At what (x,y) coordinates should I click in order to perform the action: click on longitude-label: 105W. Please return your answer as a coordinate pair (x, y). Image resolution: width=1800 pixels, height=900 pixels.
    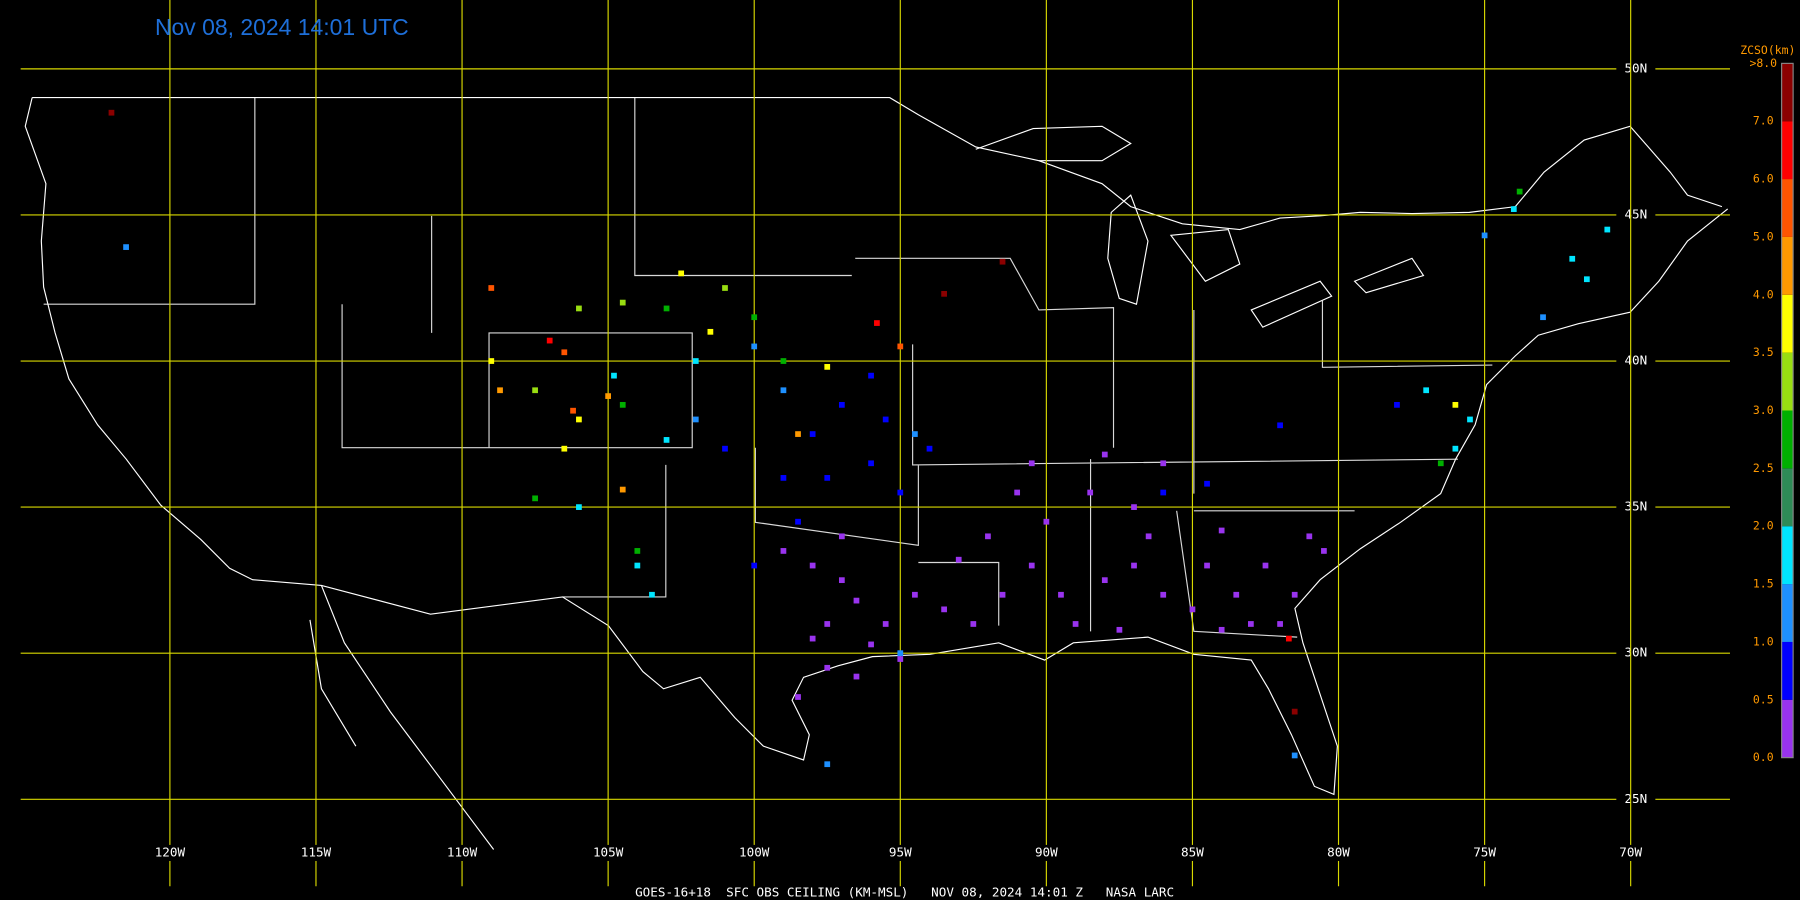
    Looking at the image, I should click on (608, 851).